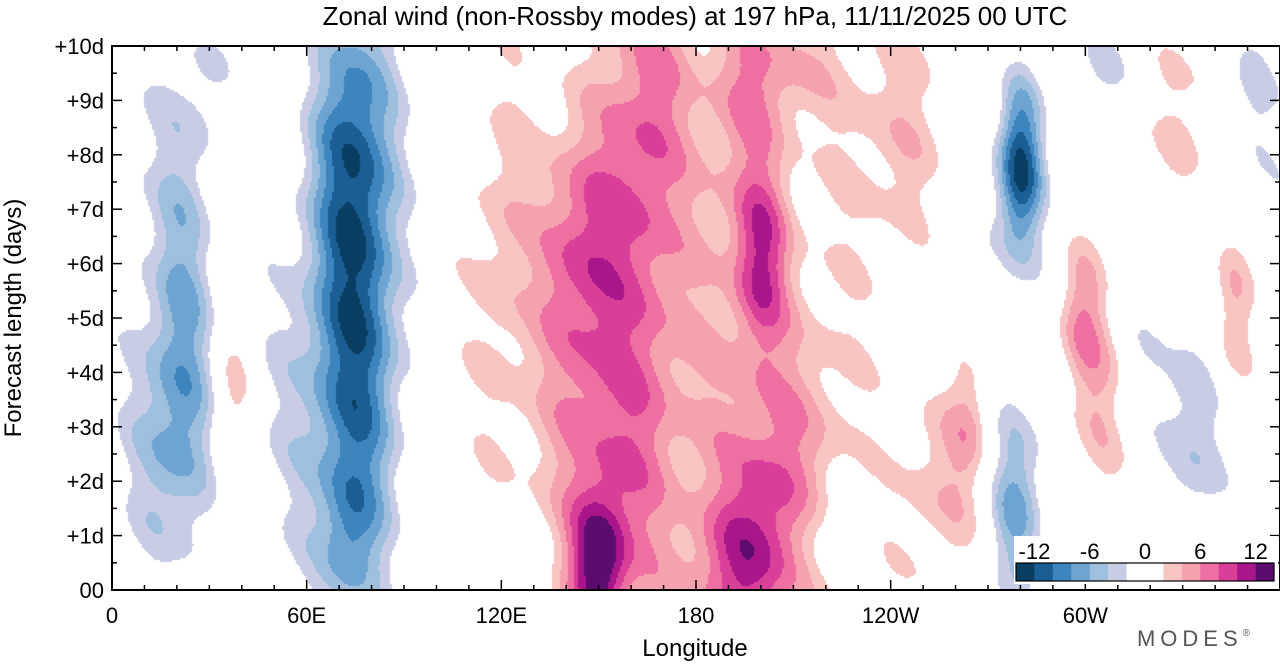  Describe the element at coordinates (501, 615) in the screenshot. I see `x-tick-label: 120E` at that location.